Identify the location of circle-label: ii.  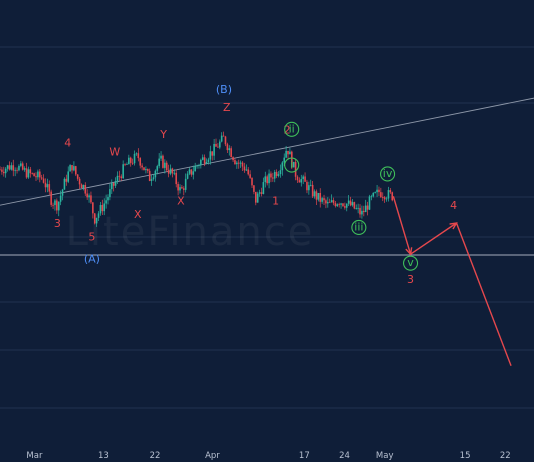
(292, 128).